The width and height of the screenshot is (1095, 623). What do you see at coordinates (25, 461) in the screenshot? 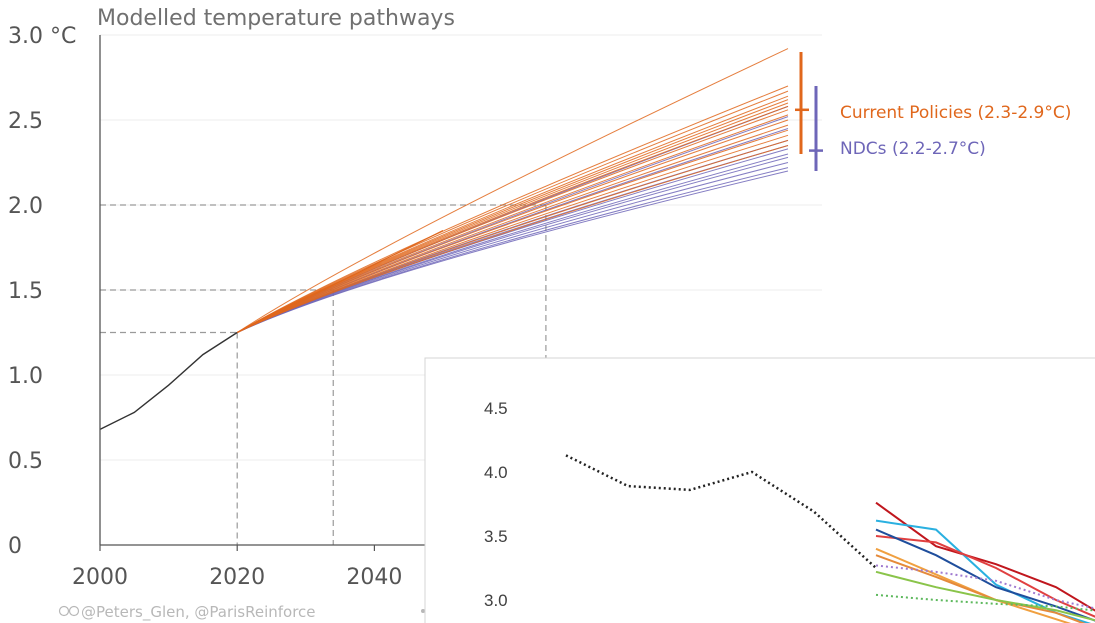
I see `y-tick-label: 0.5` at bounding box center [25, 461].